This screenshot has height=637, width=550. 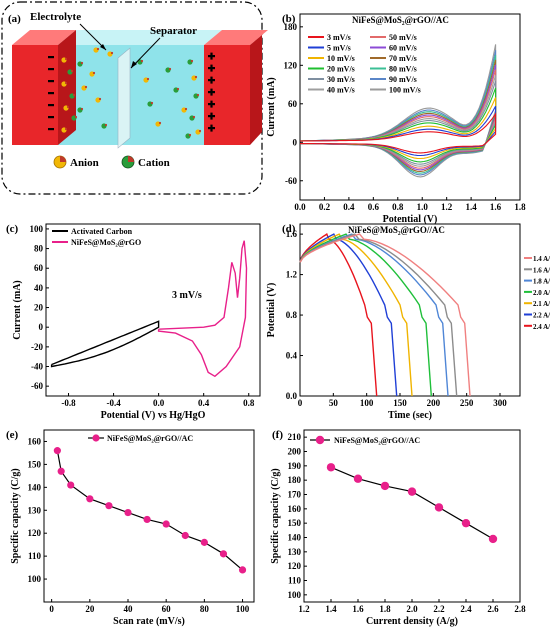 What do you see at coordinates (541, 259) in the screenshot?
I see `legend-label: 1.4 A/g` at bounding box center [541, 259].